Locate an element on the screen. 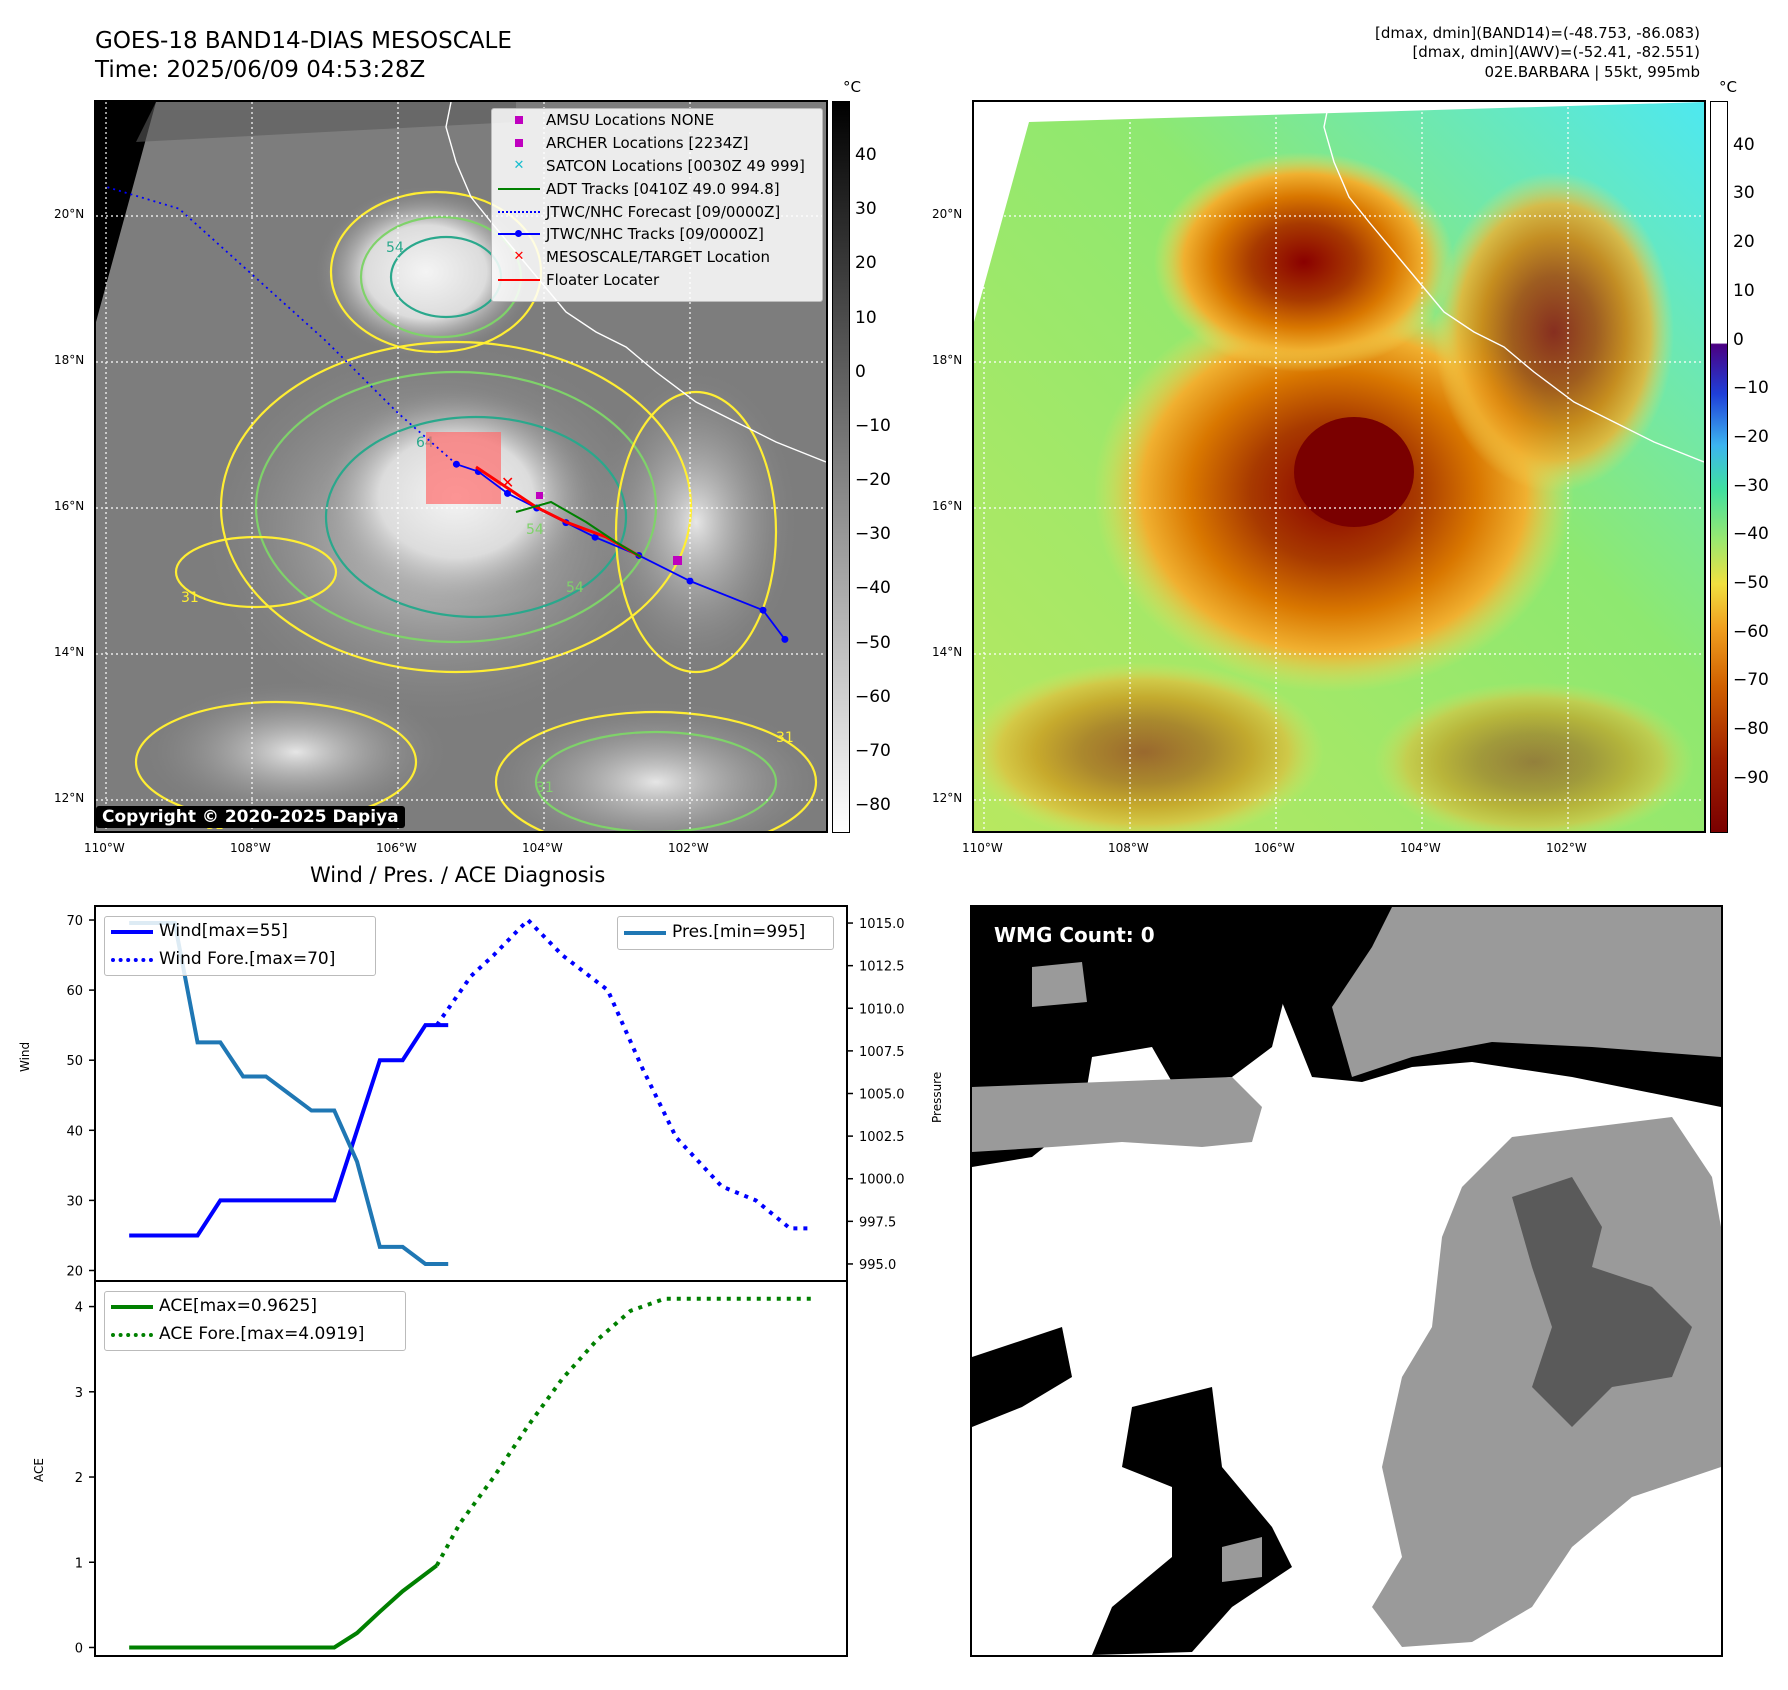 The width and height of the screenshot is (1788, 1690). contour-label-1: 54 is located at coordinates (395, 248).